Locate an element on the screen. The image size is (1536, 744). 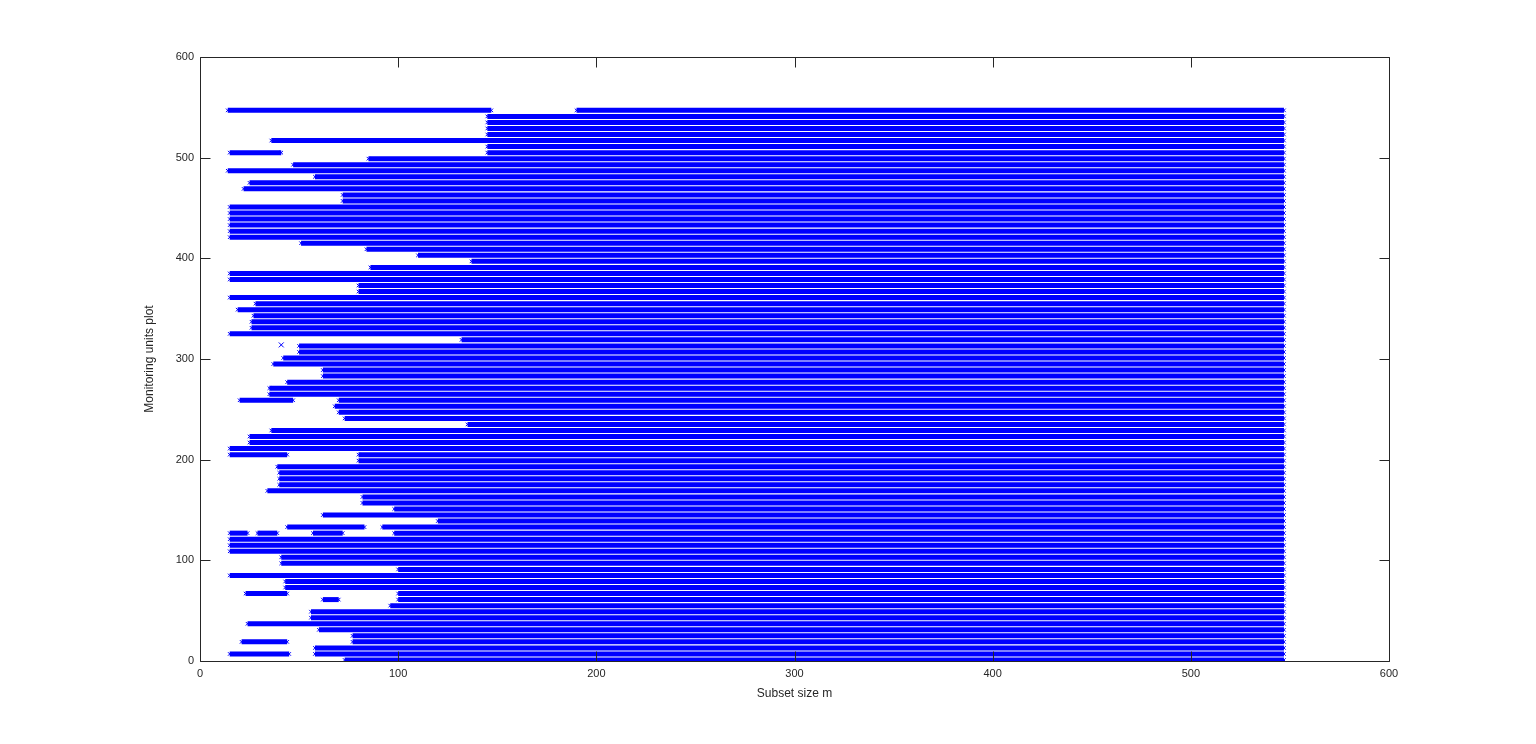
x-tick-label: 300 is located at coordinates (794, 672).